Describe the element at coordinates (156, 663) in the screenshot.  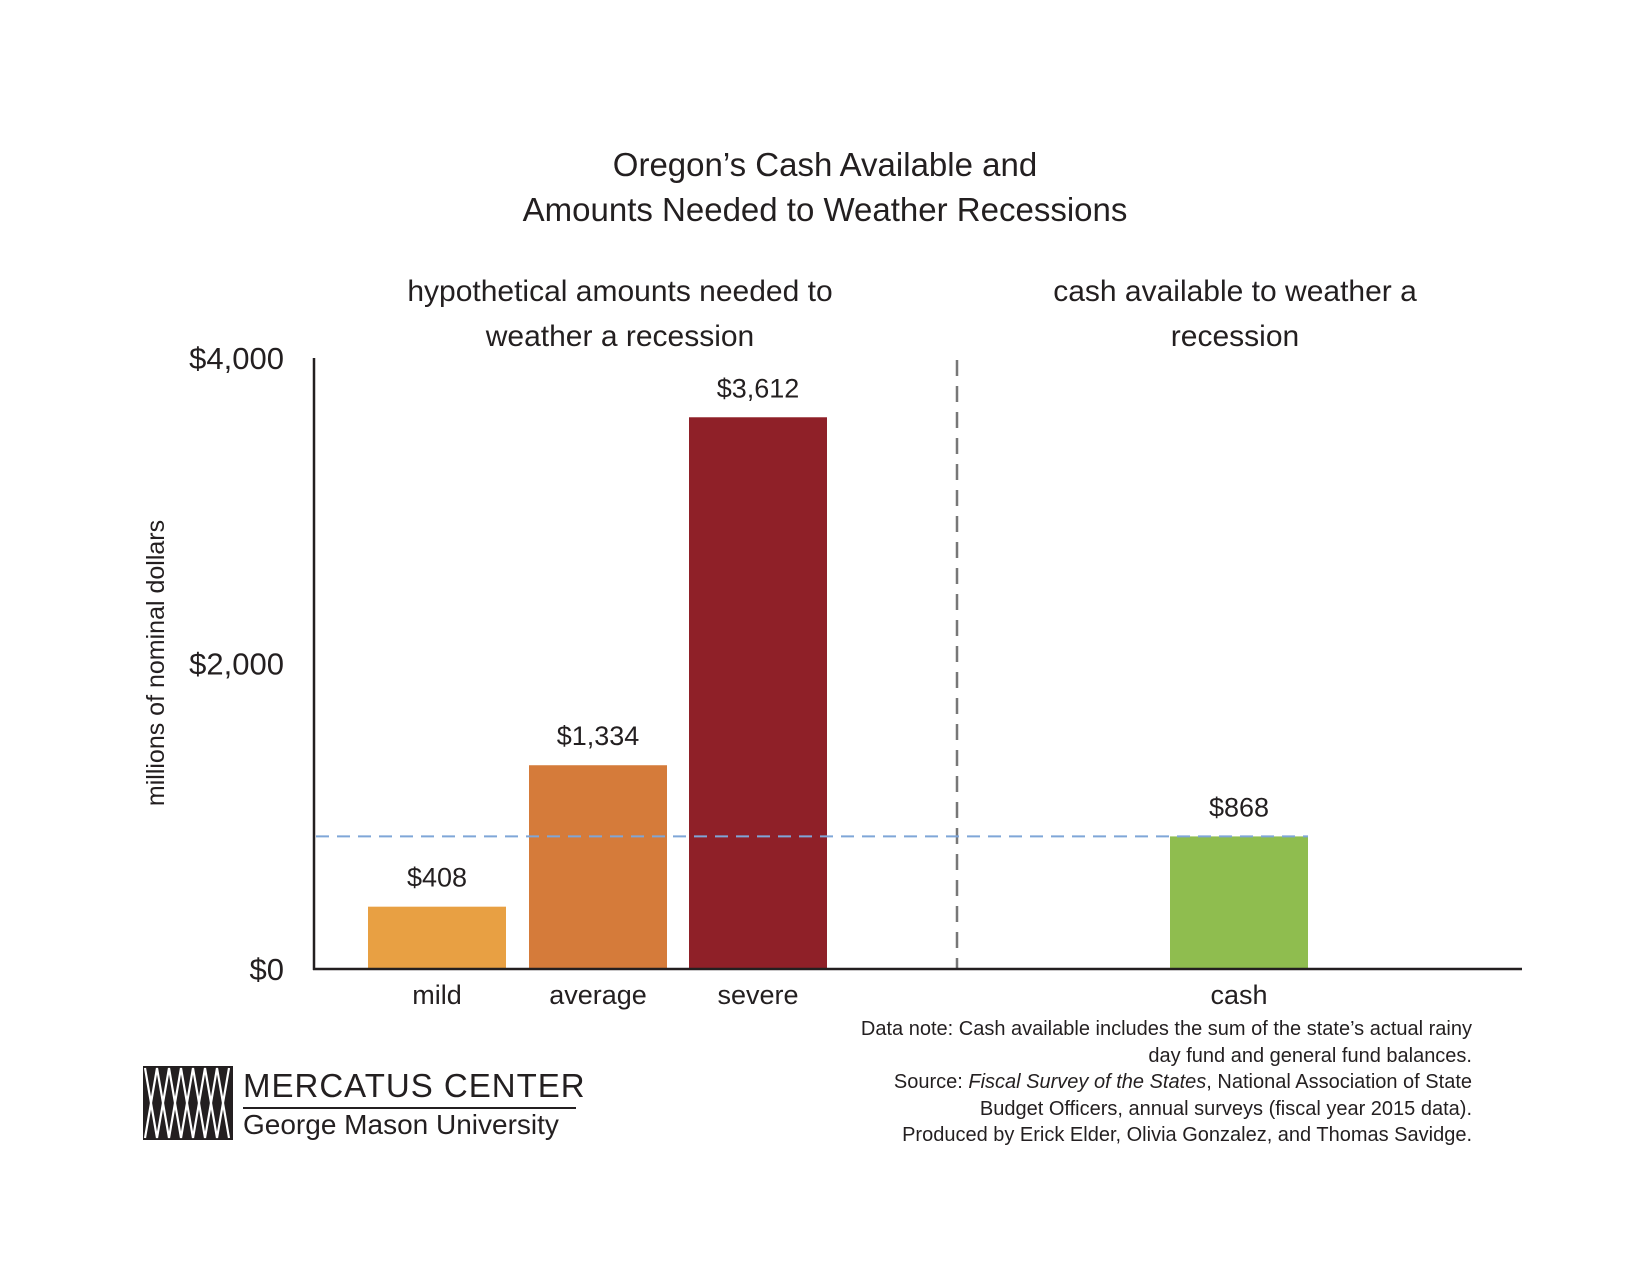
I see `y-axis-title: millions of nominal dollars` at that location.